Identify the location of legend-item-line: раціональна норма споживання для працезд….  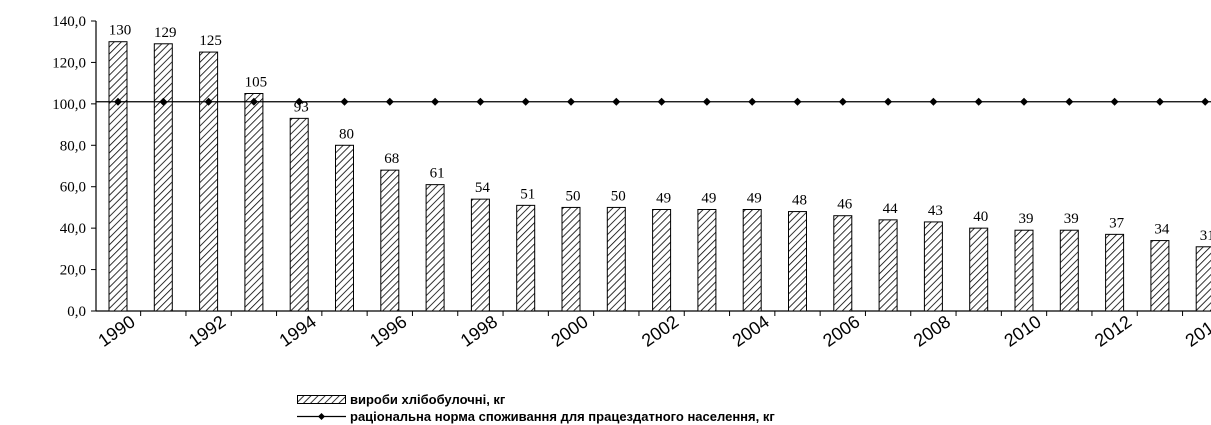
(536, 416).